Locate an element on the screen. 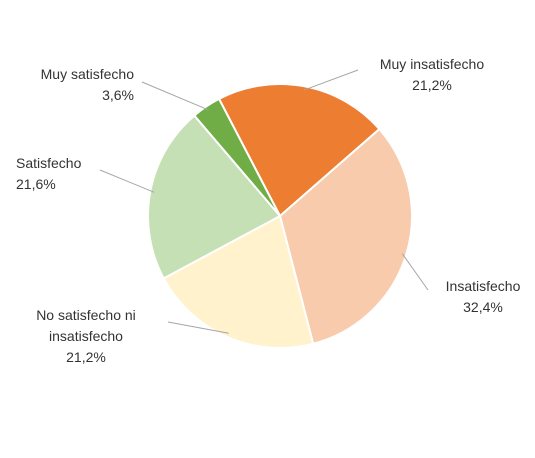  label-satisfecho-category: Satisfecho is located at coordinates (49, 163).